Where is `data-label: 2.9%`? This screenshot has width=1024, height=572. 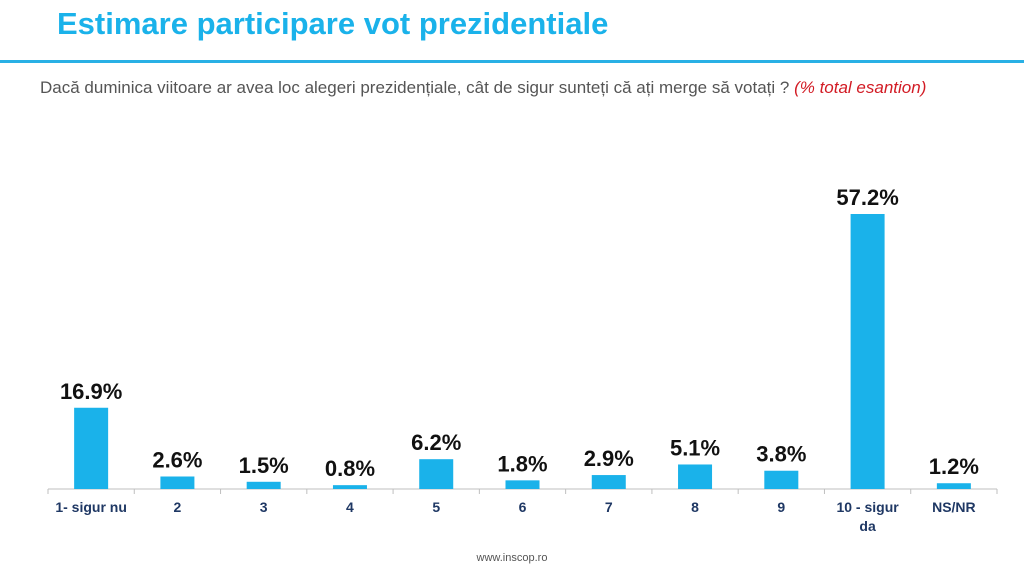
data-label: 2.9% is located at coordinates (609, 458).